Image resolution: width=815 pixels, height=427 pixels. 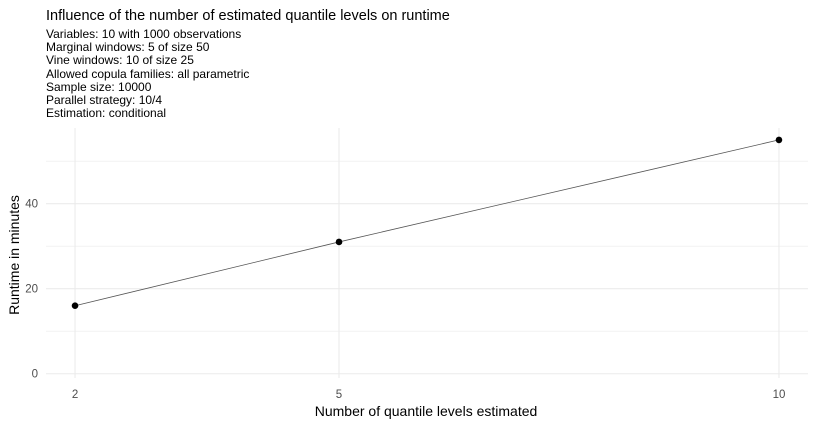 I want to click on x-tick-label: 2, so click(x=75, y=395).